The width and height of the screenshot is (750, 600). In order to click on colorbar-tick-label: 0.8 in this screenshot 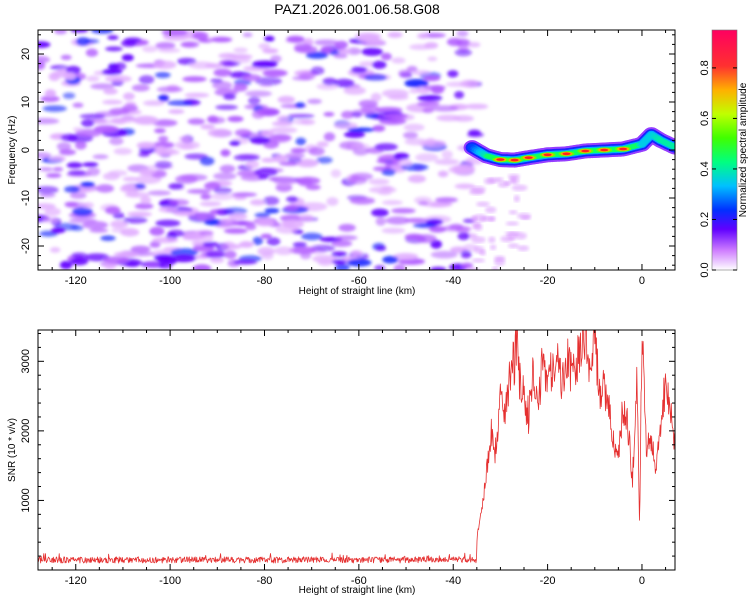, I will do `click(705, 67)`.